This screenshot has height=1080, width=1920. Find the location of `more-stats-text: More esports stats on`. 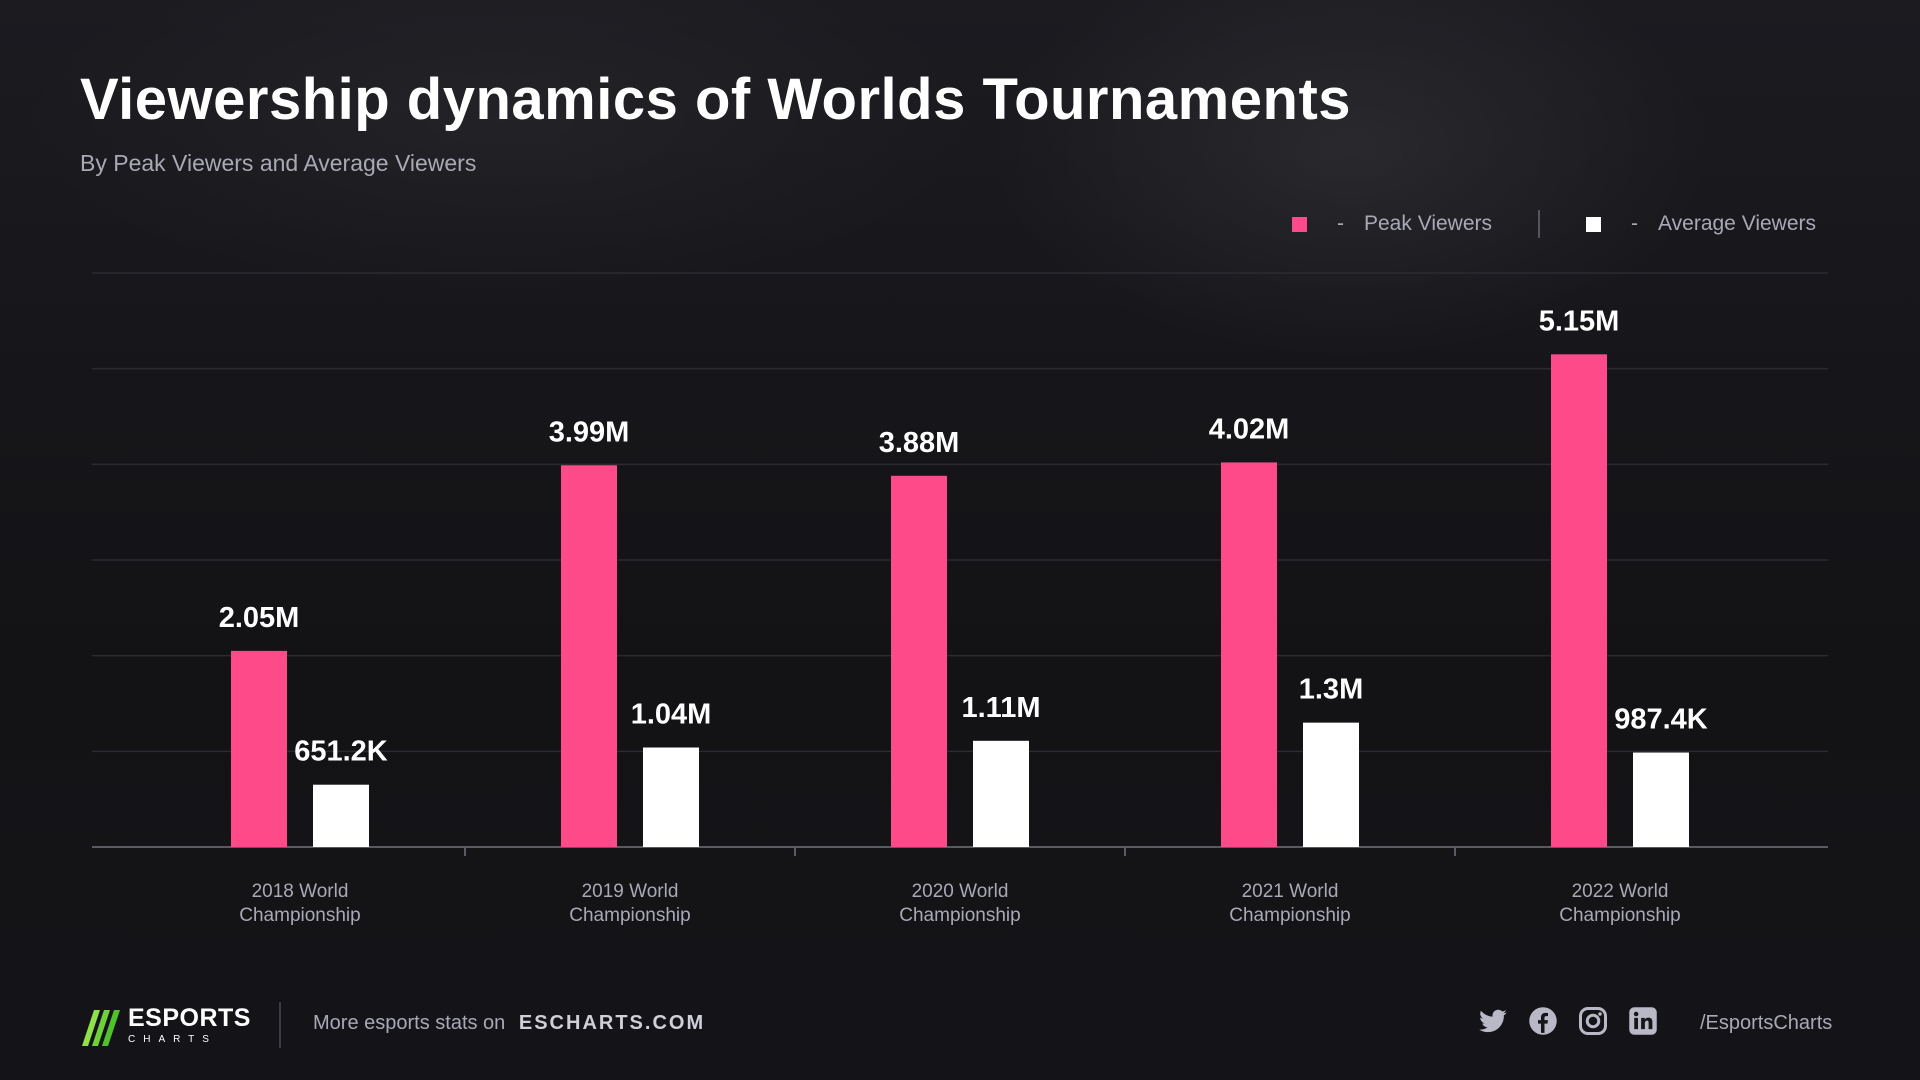

more-stats-text: More esports stats on is located at coordinates (409, 1023).